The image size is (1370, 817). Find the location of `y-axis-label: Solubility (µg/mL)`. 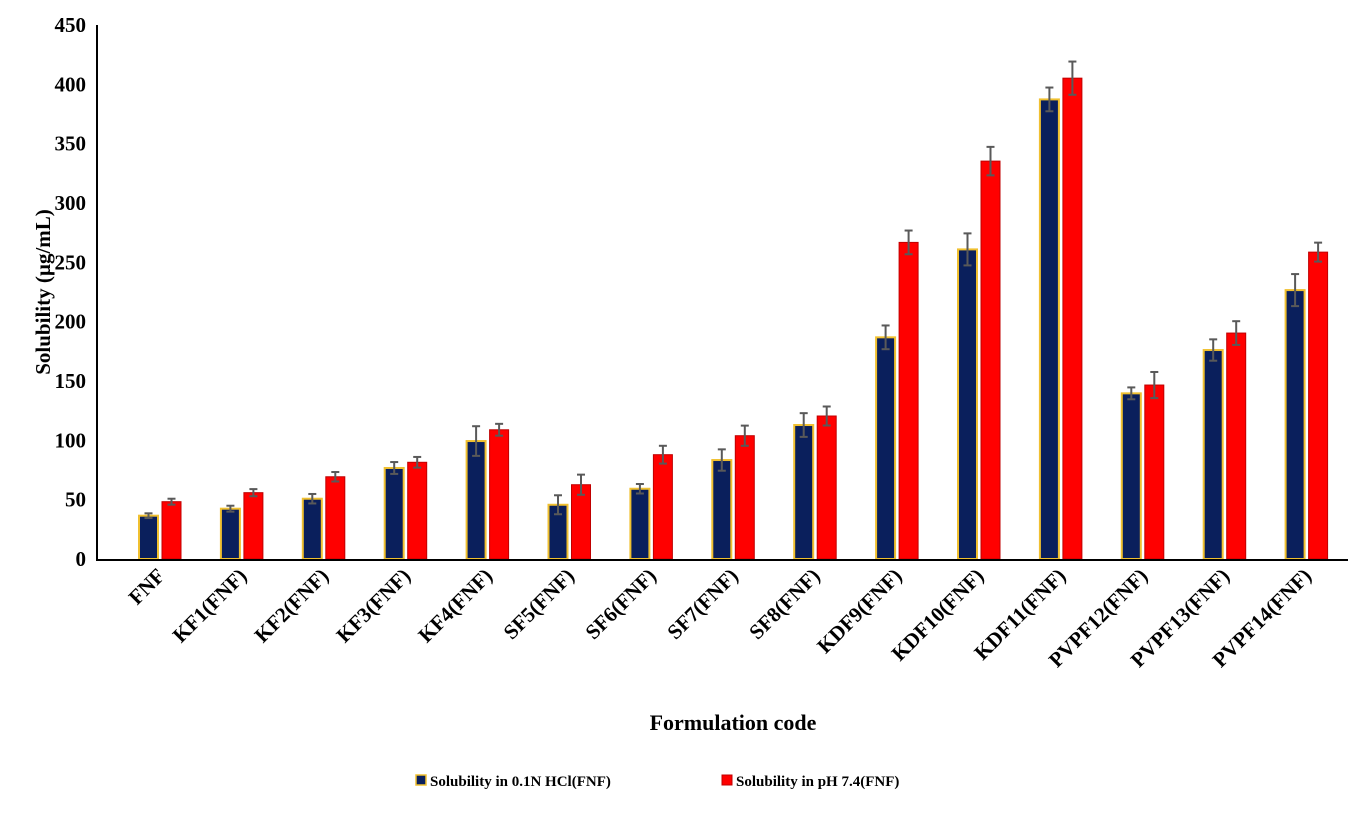

y-axis-label: Solubility (µg/mL) is located at coordinates (43, 292).